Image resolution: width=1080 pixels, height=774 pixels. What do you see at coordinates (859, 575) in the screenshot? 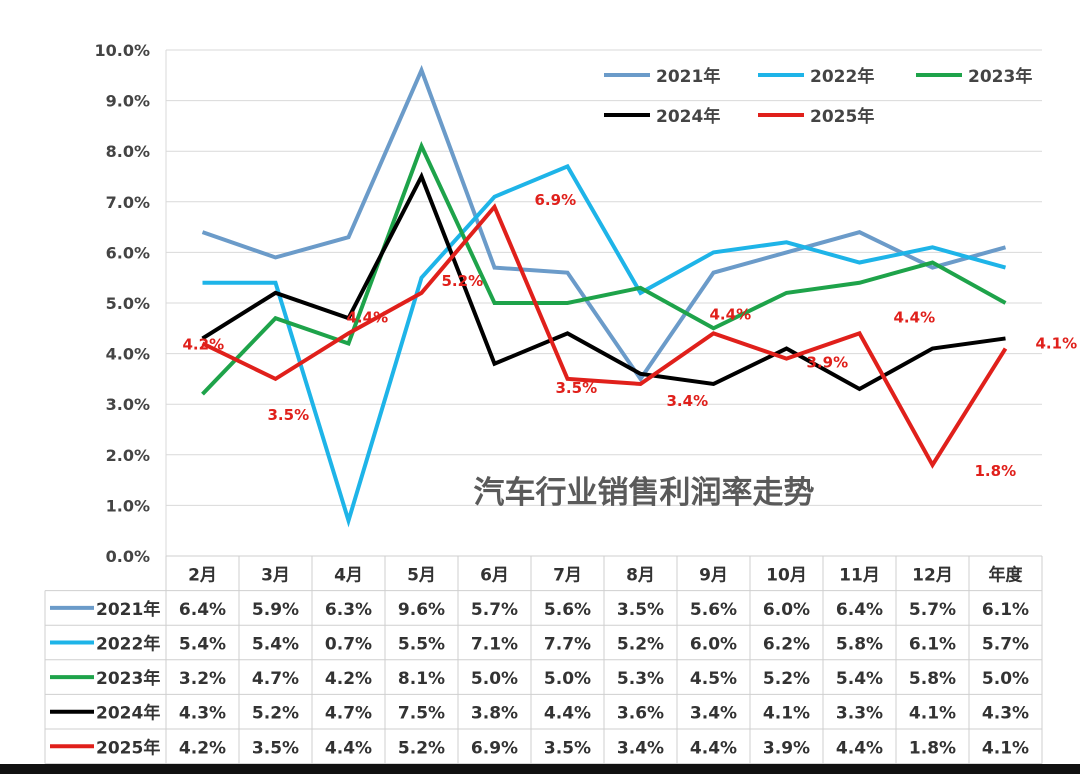
I see `table-header-cell: 11月` at bounding box center [859, 575].